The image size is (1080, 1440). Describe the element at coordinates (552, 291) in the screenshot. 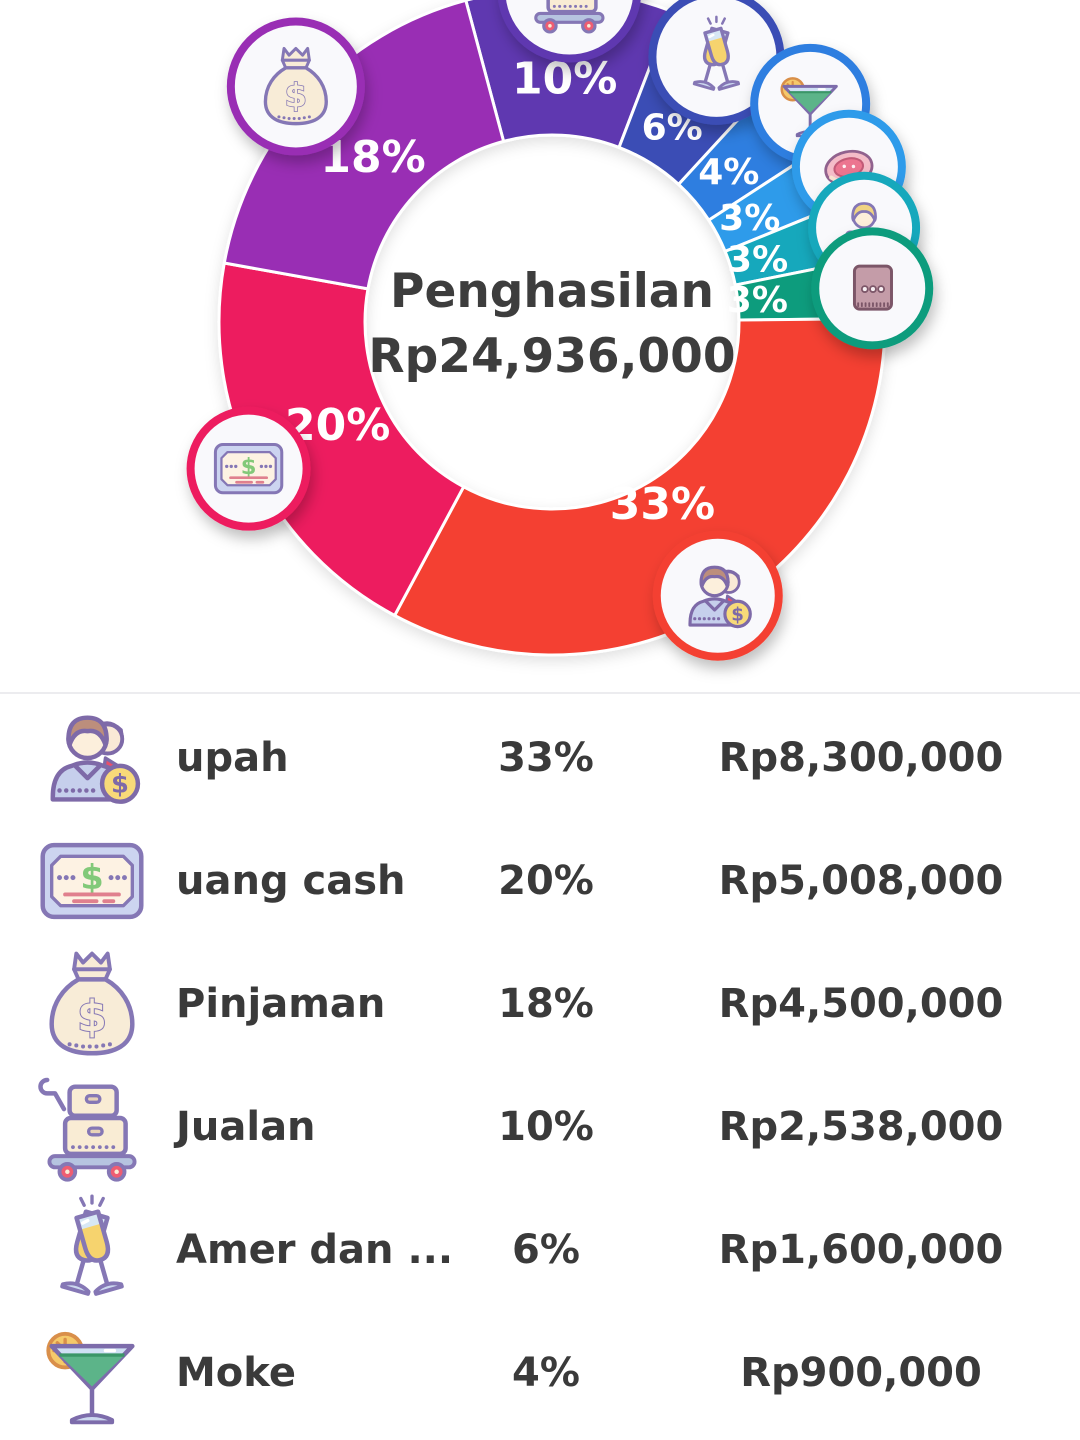

I see `chart-center-title: Penghasilan` at that location.